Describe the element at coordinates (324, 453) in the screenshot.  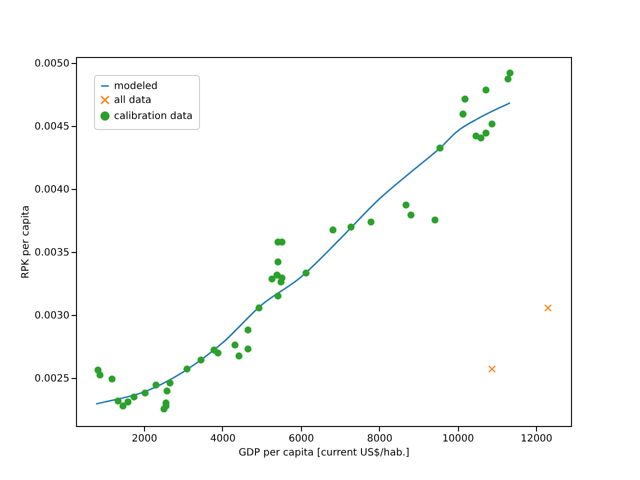
I see `x-axis-title: GDP per capita [current US$/hab.]` at that location.